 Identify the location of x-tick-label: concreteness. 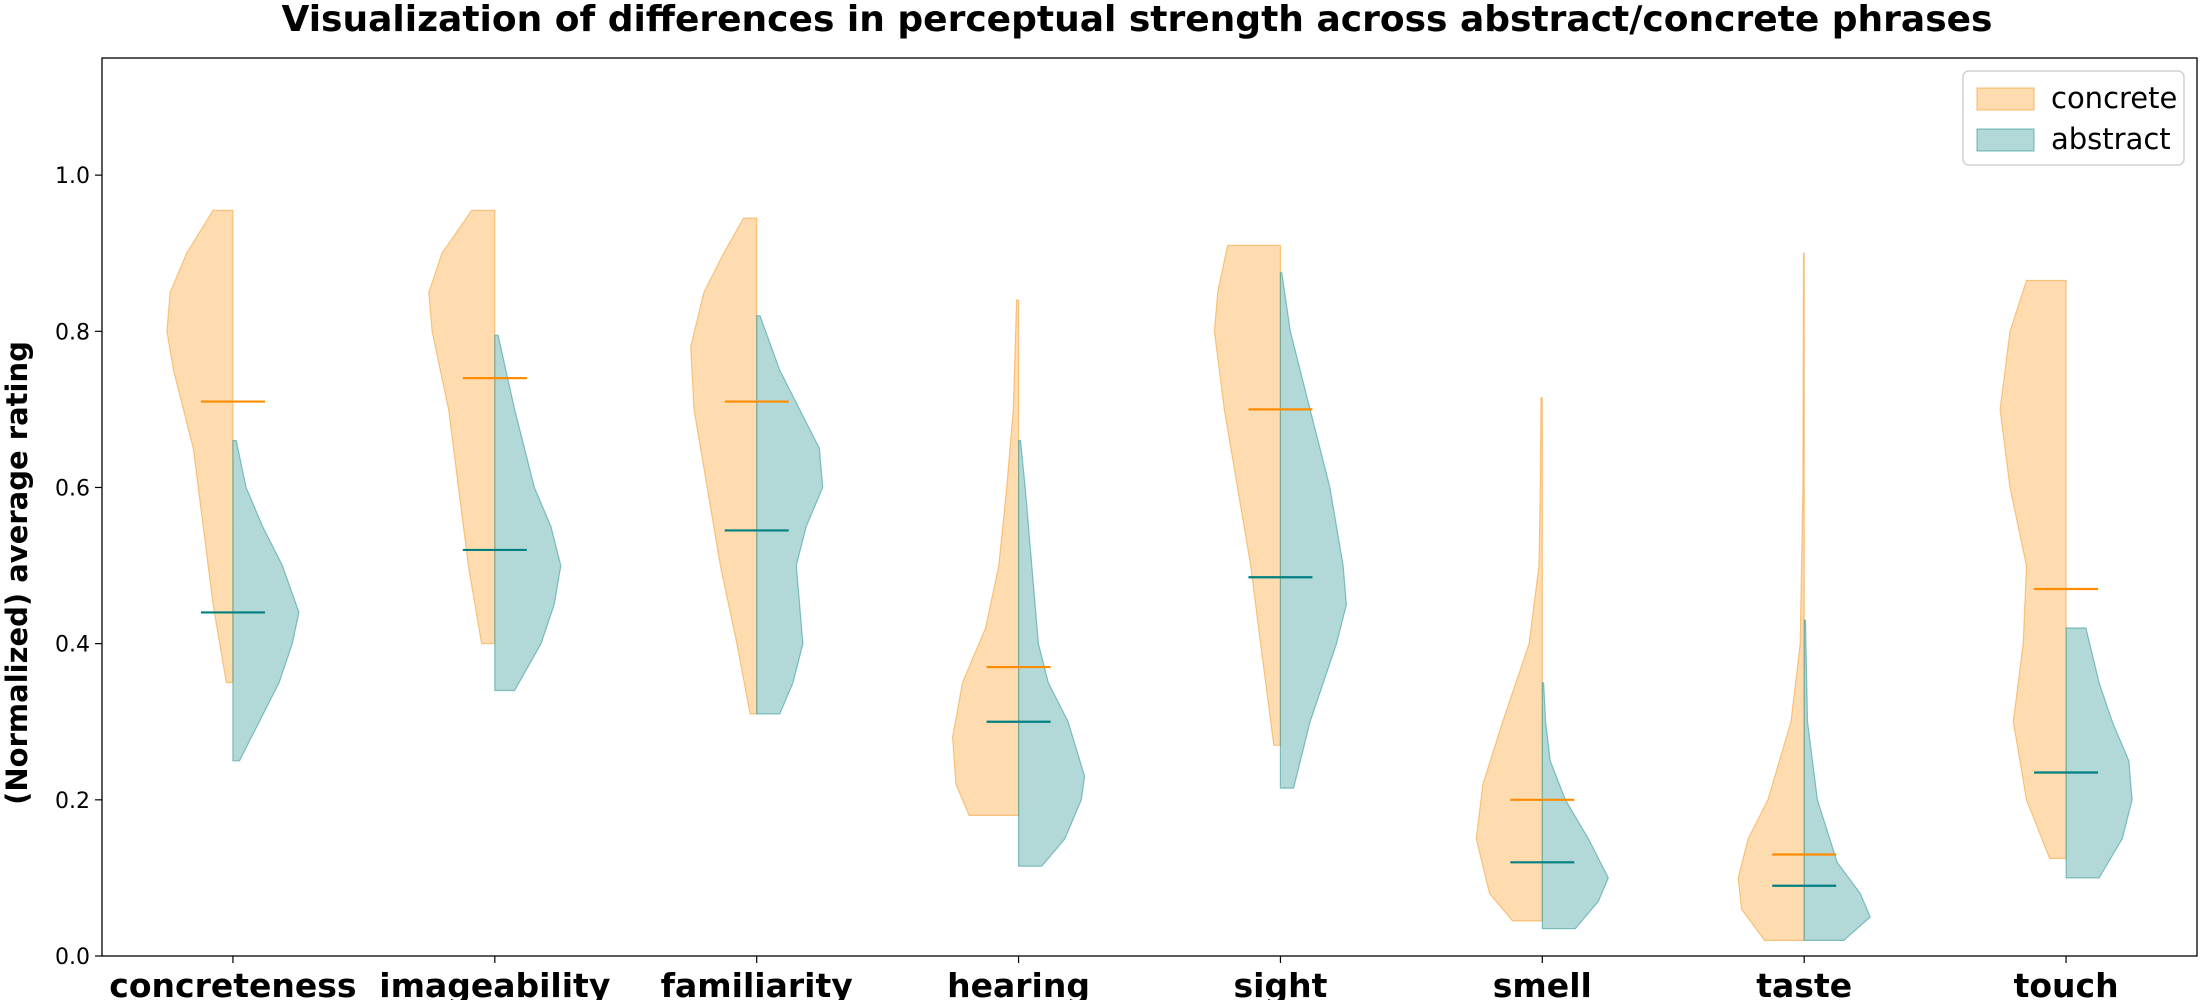
(232, 983).